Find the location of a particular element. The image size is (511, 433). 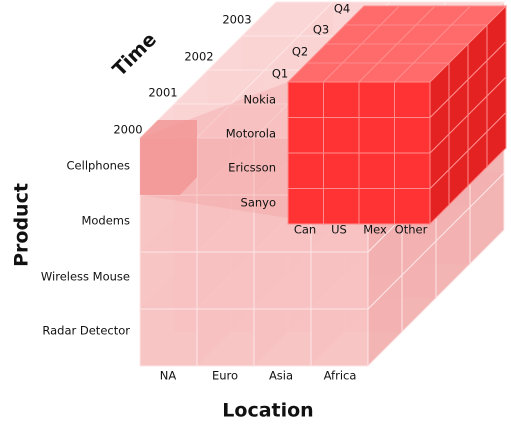

quarter-label: Q2 is located at coordinates (300, 52).